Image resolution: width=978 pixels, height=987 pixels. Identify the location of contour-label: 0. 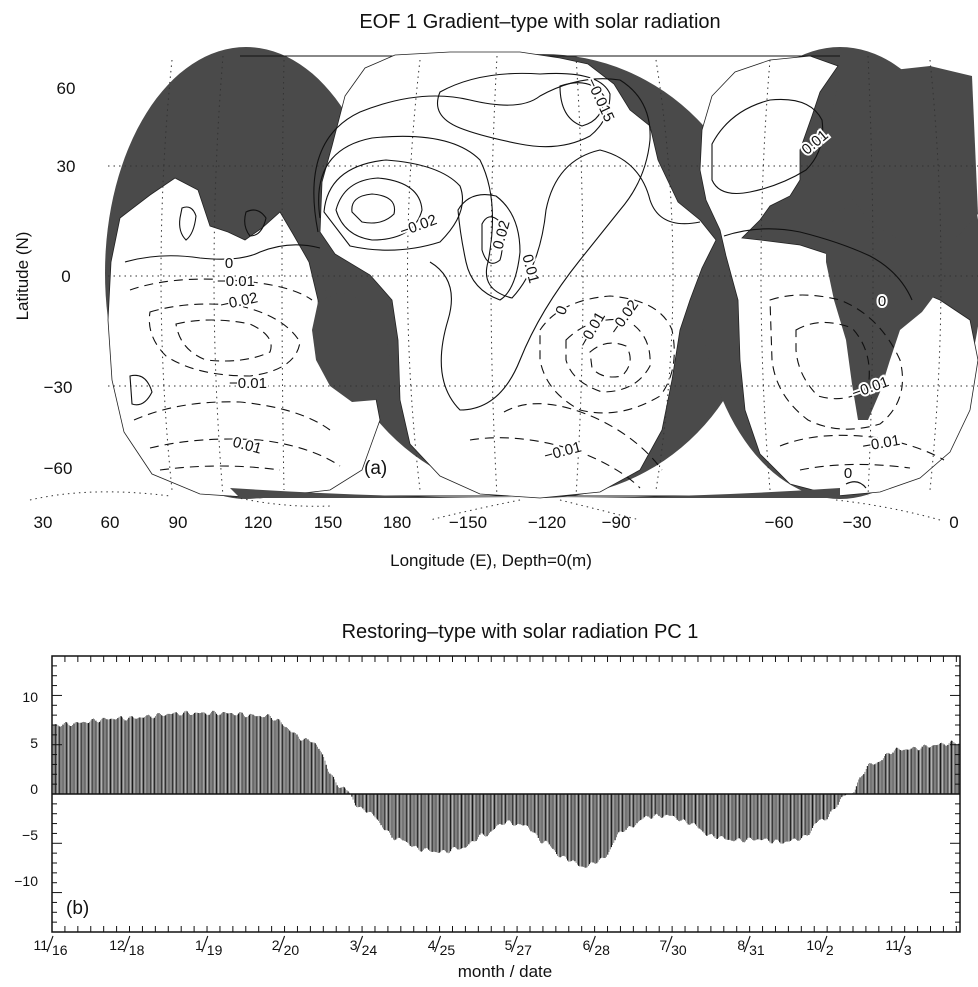
(882, 301).